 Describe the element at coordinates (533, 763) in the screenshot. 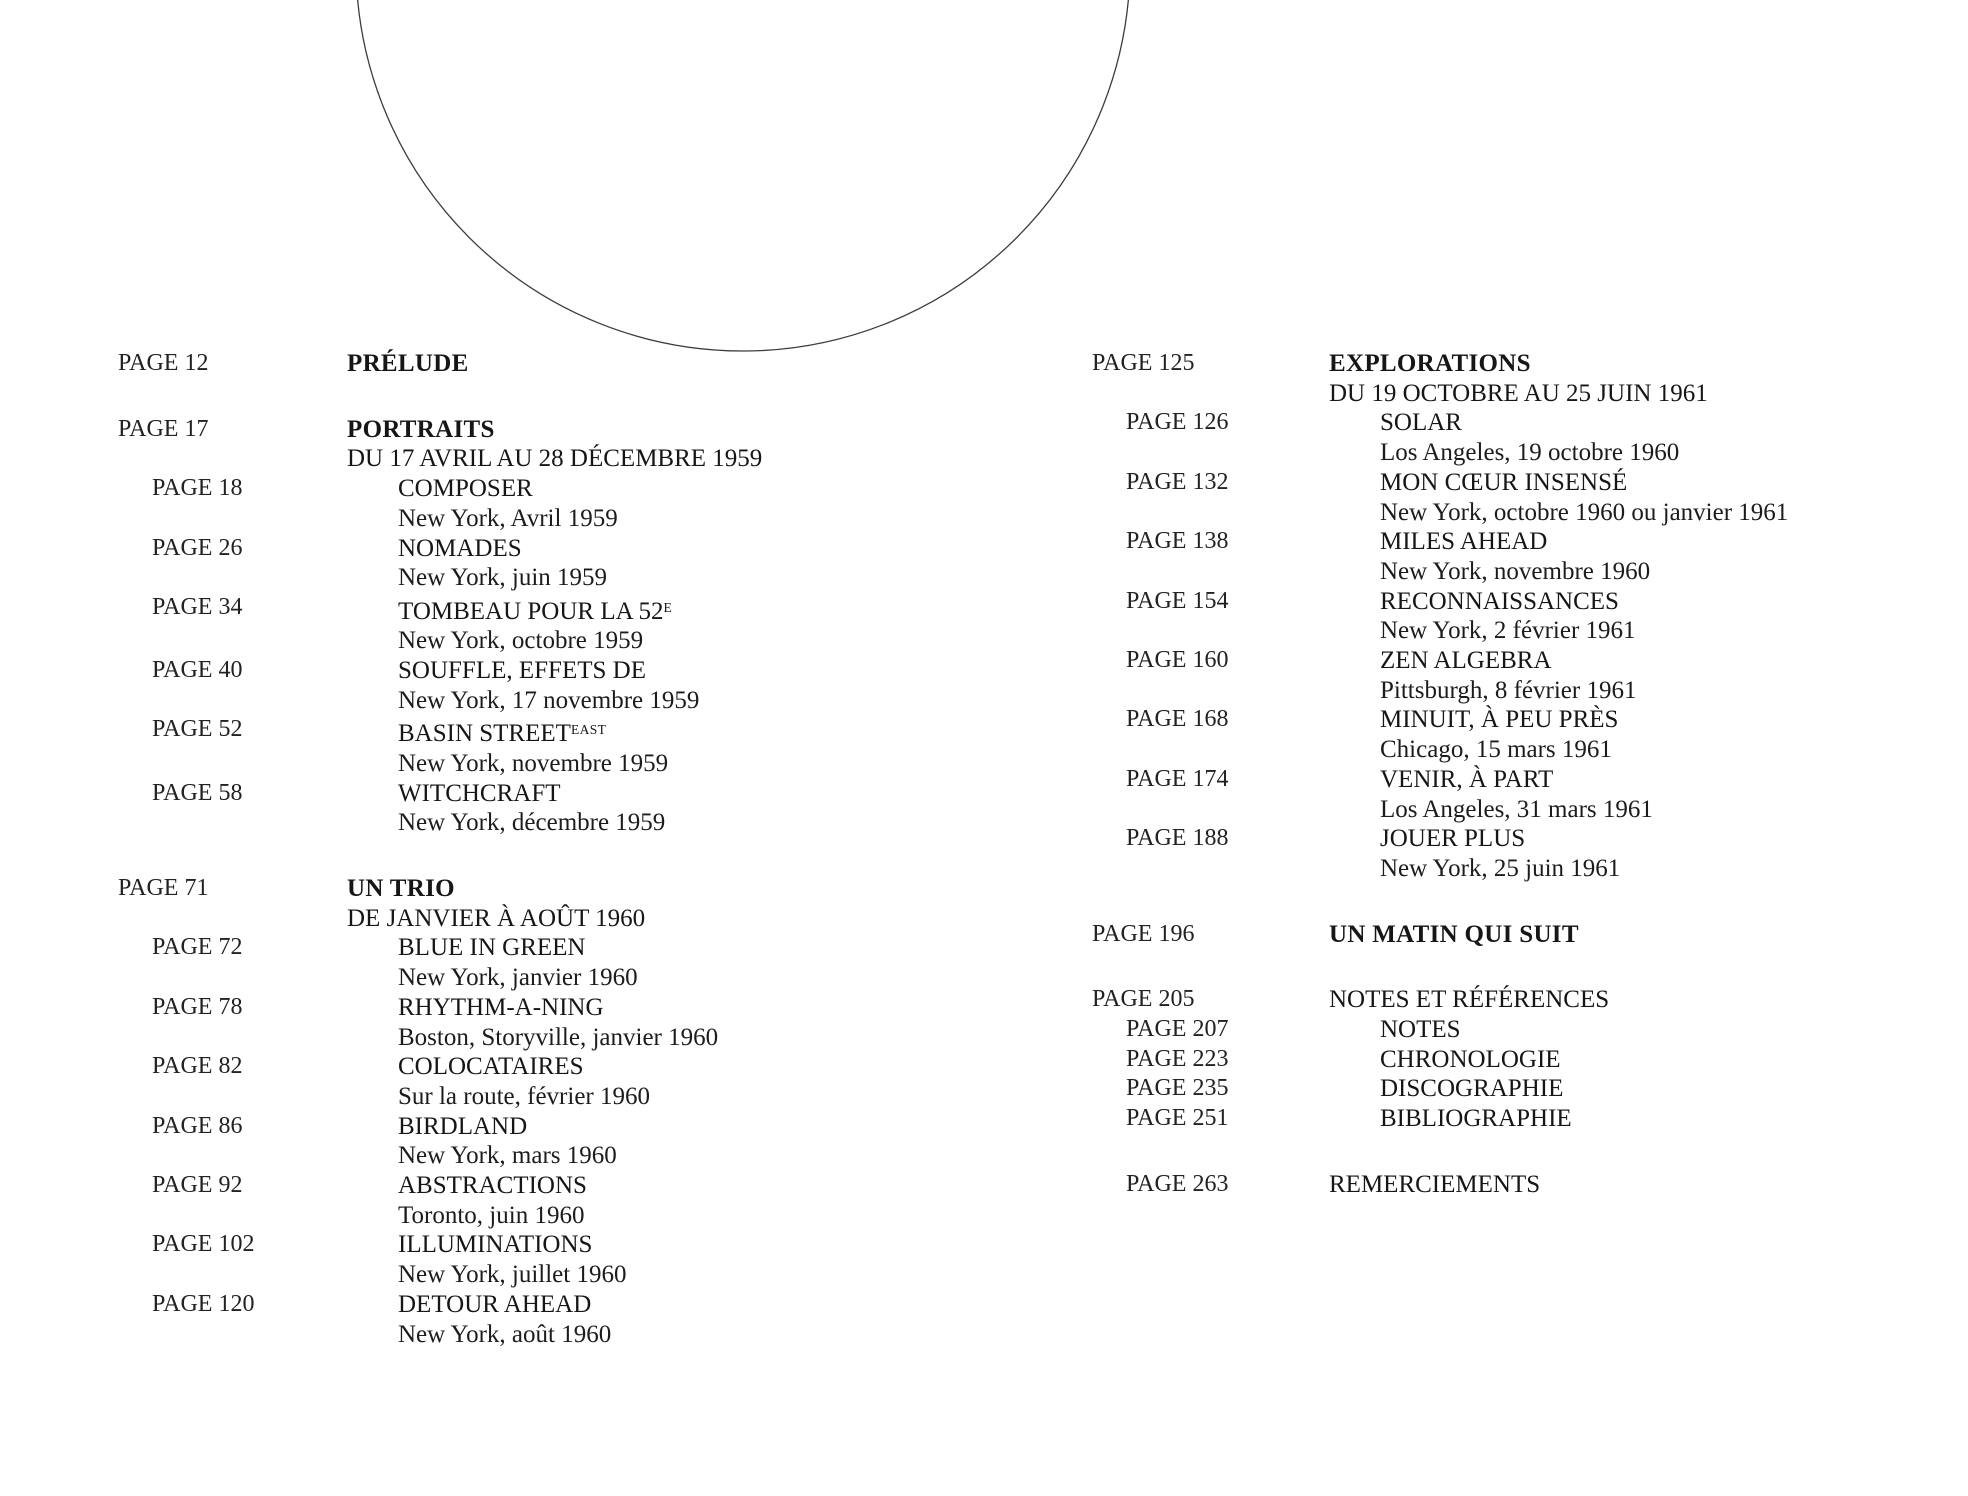

I see `toc-entry-caption: New York, novembre 1959` at that location.